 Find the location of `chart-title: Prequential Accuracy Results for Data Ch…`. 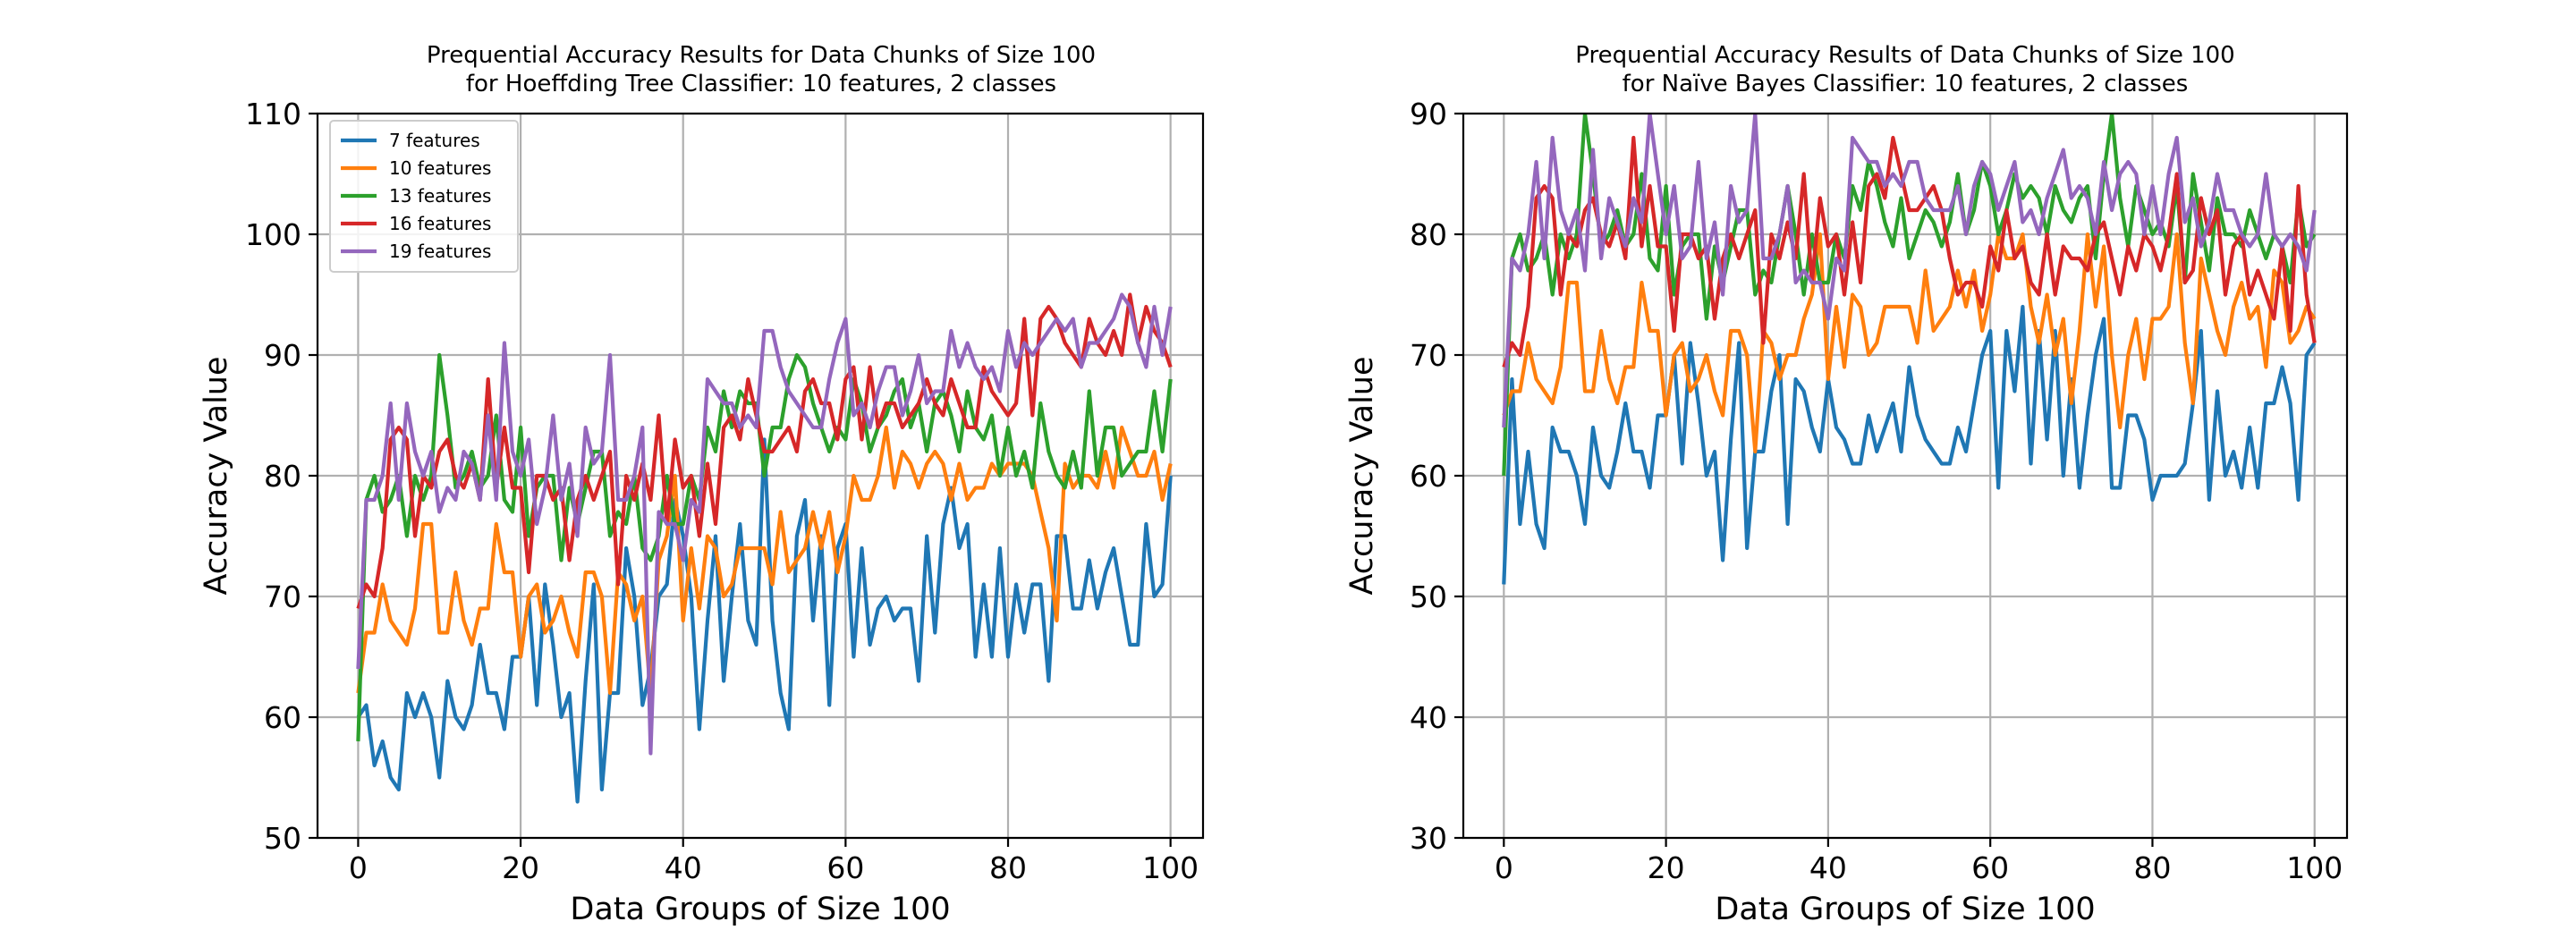

chart-title: Prequential Accuracy Results for Data Ch… is located at coordinates (761, 69).